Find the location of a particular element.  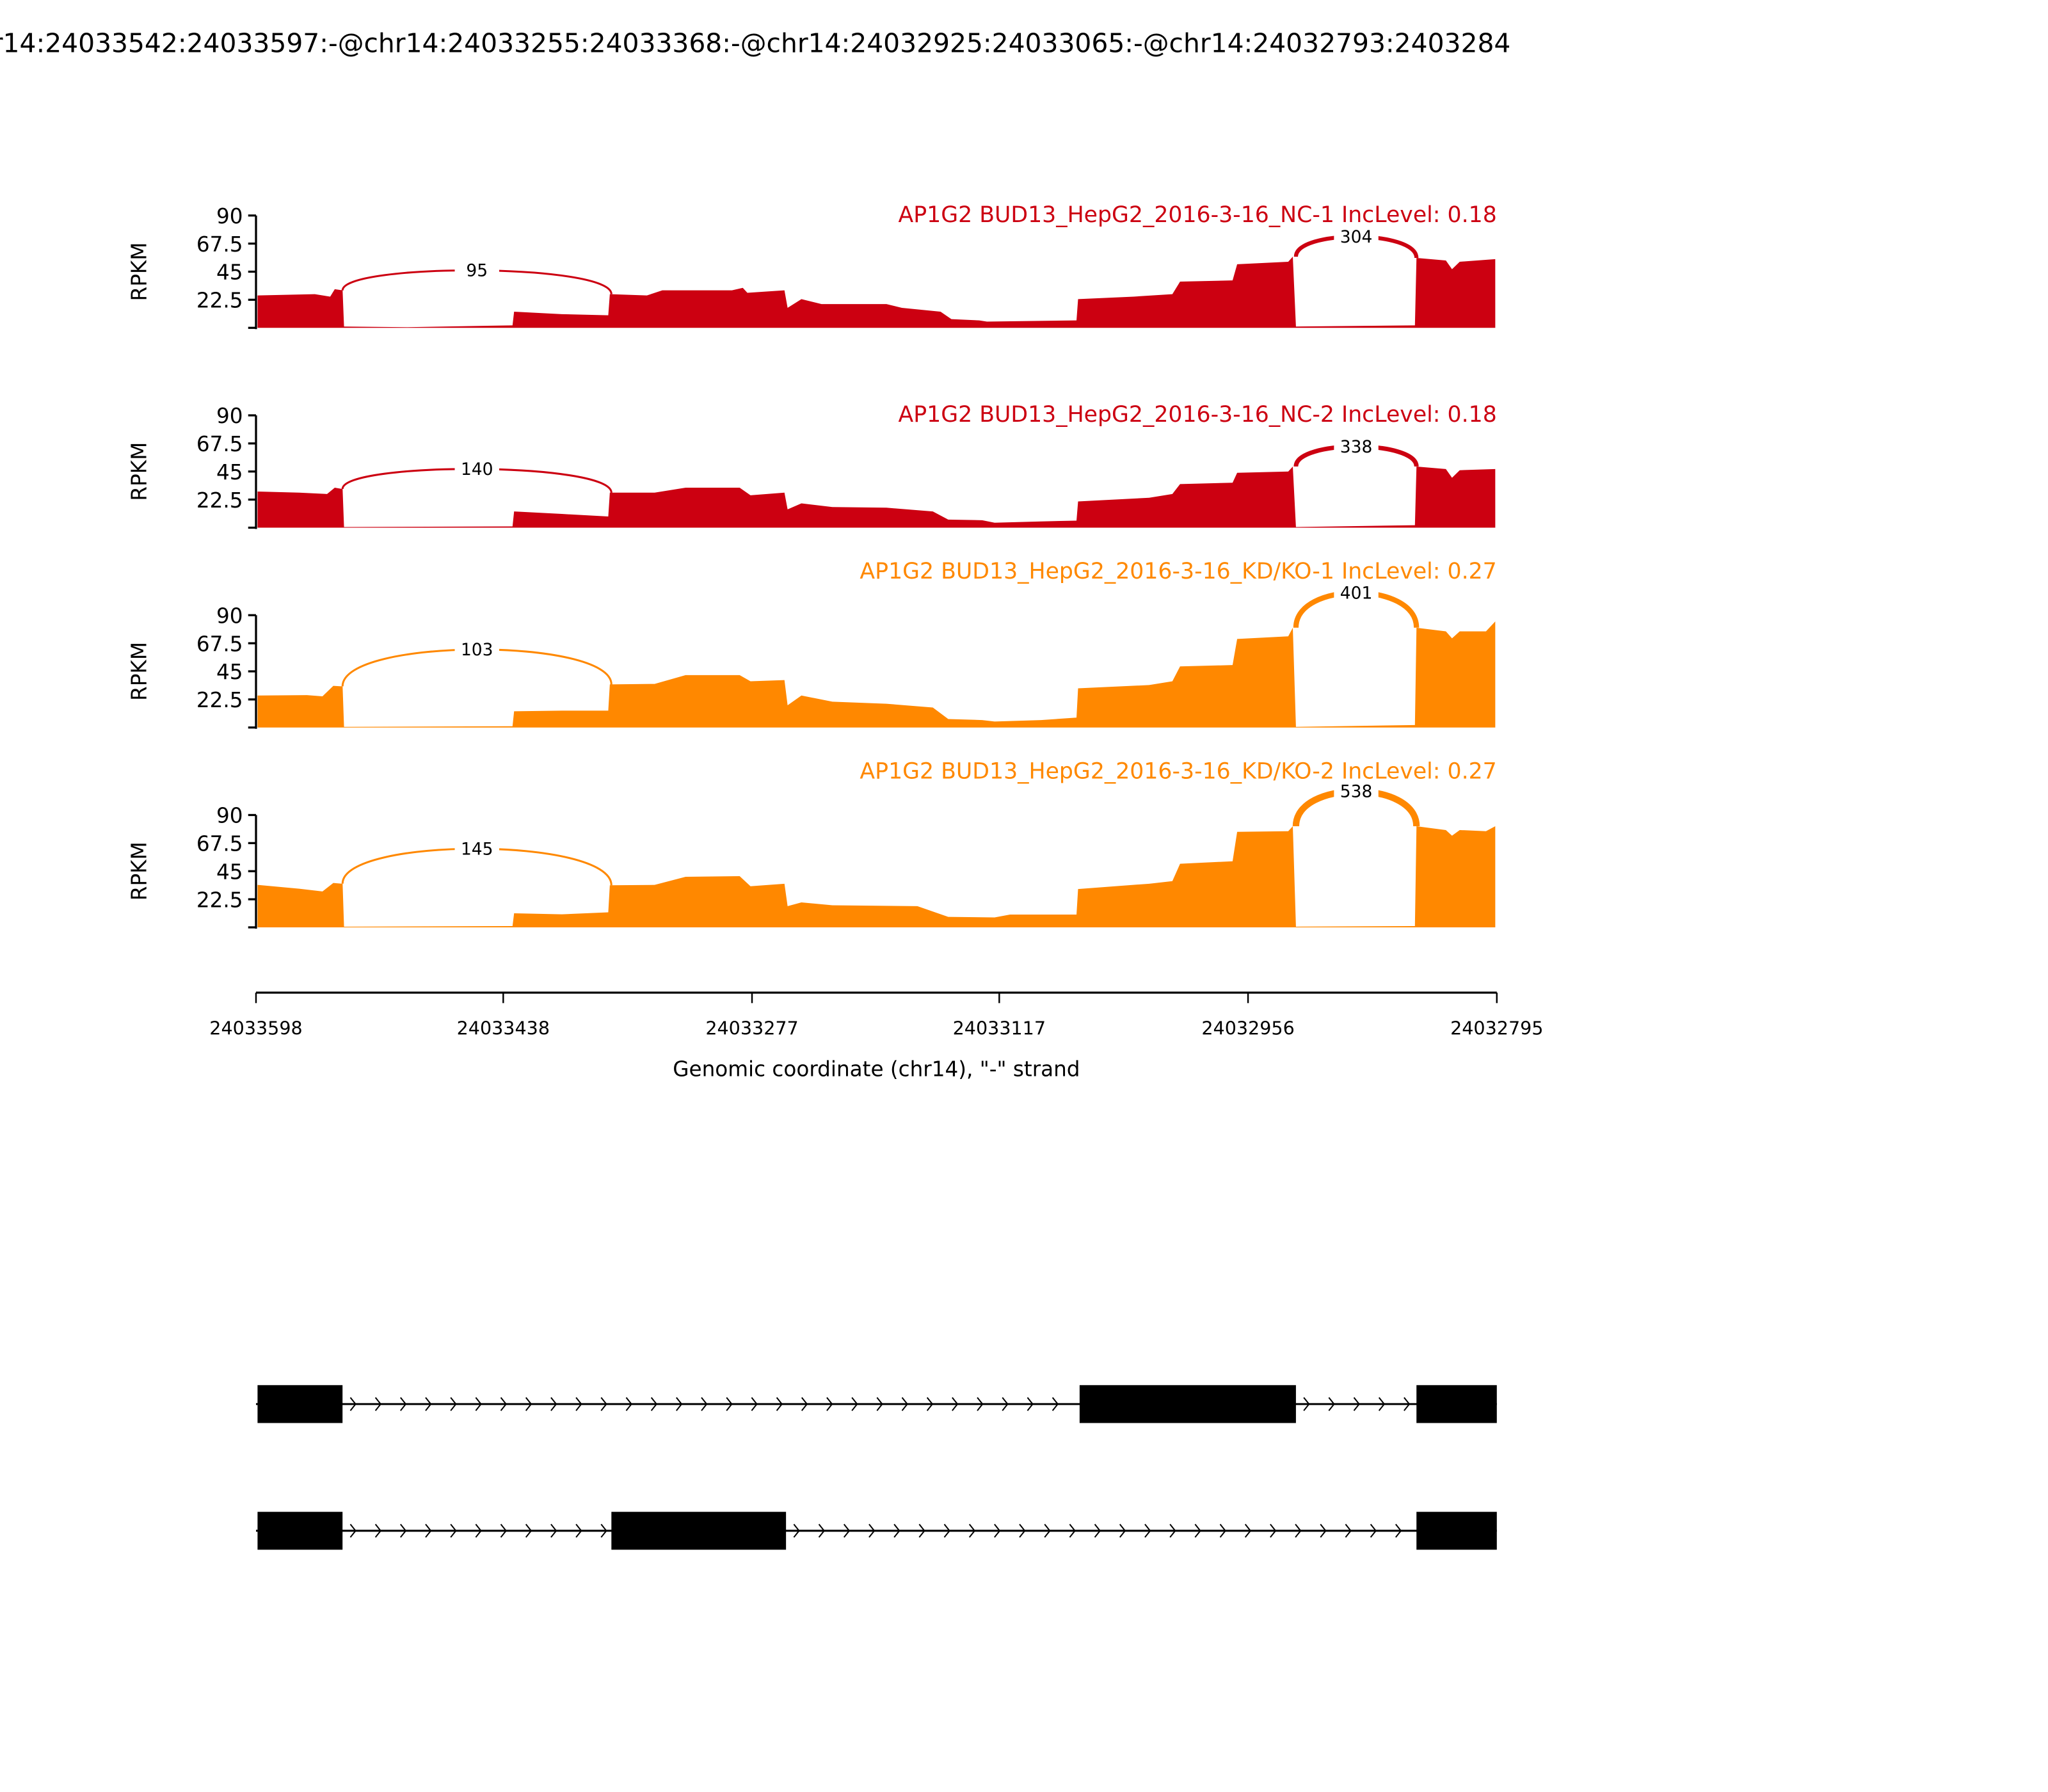

x-tick-label: 24033277 is located at coordinates (751, 1028).